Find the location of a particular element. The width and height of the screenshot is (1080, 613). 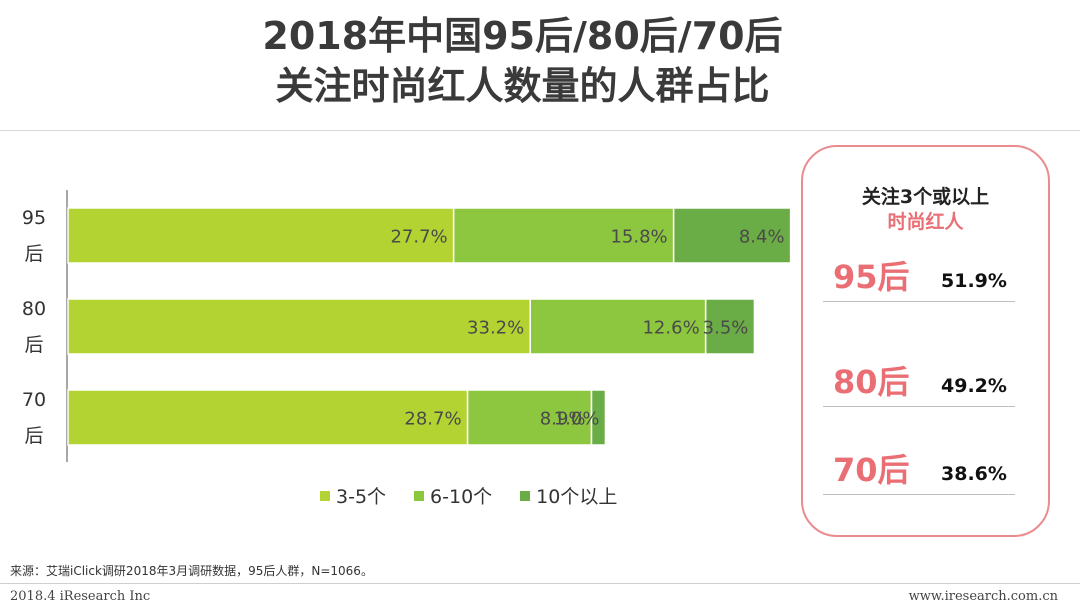

legend-label: 6-10个 is located at coordinates (461, 497).